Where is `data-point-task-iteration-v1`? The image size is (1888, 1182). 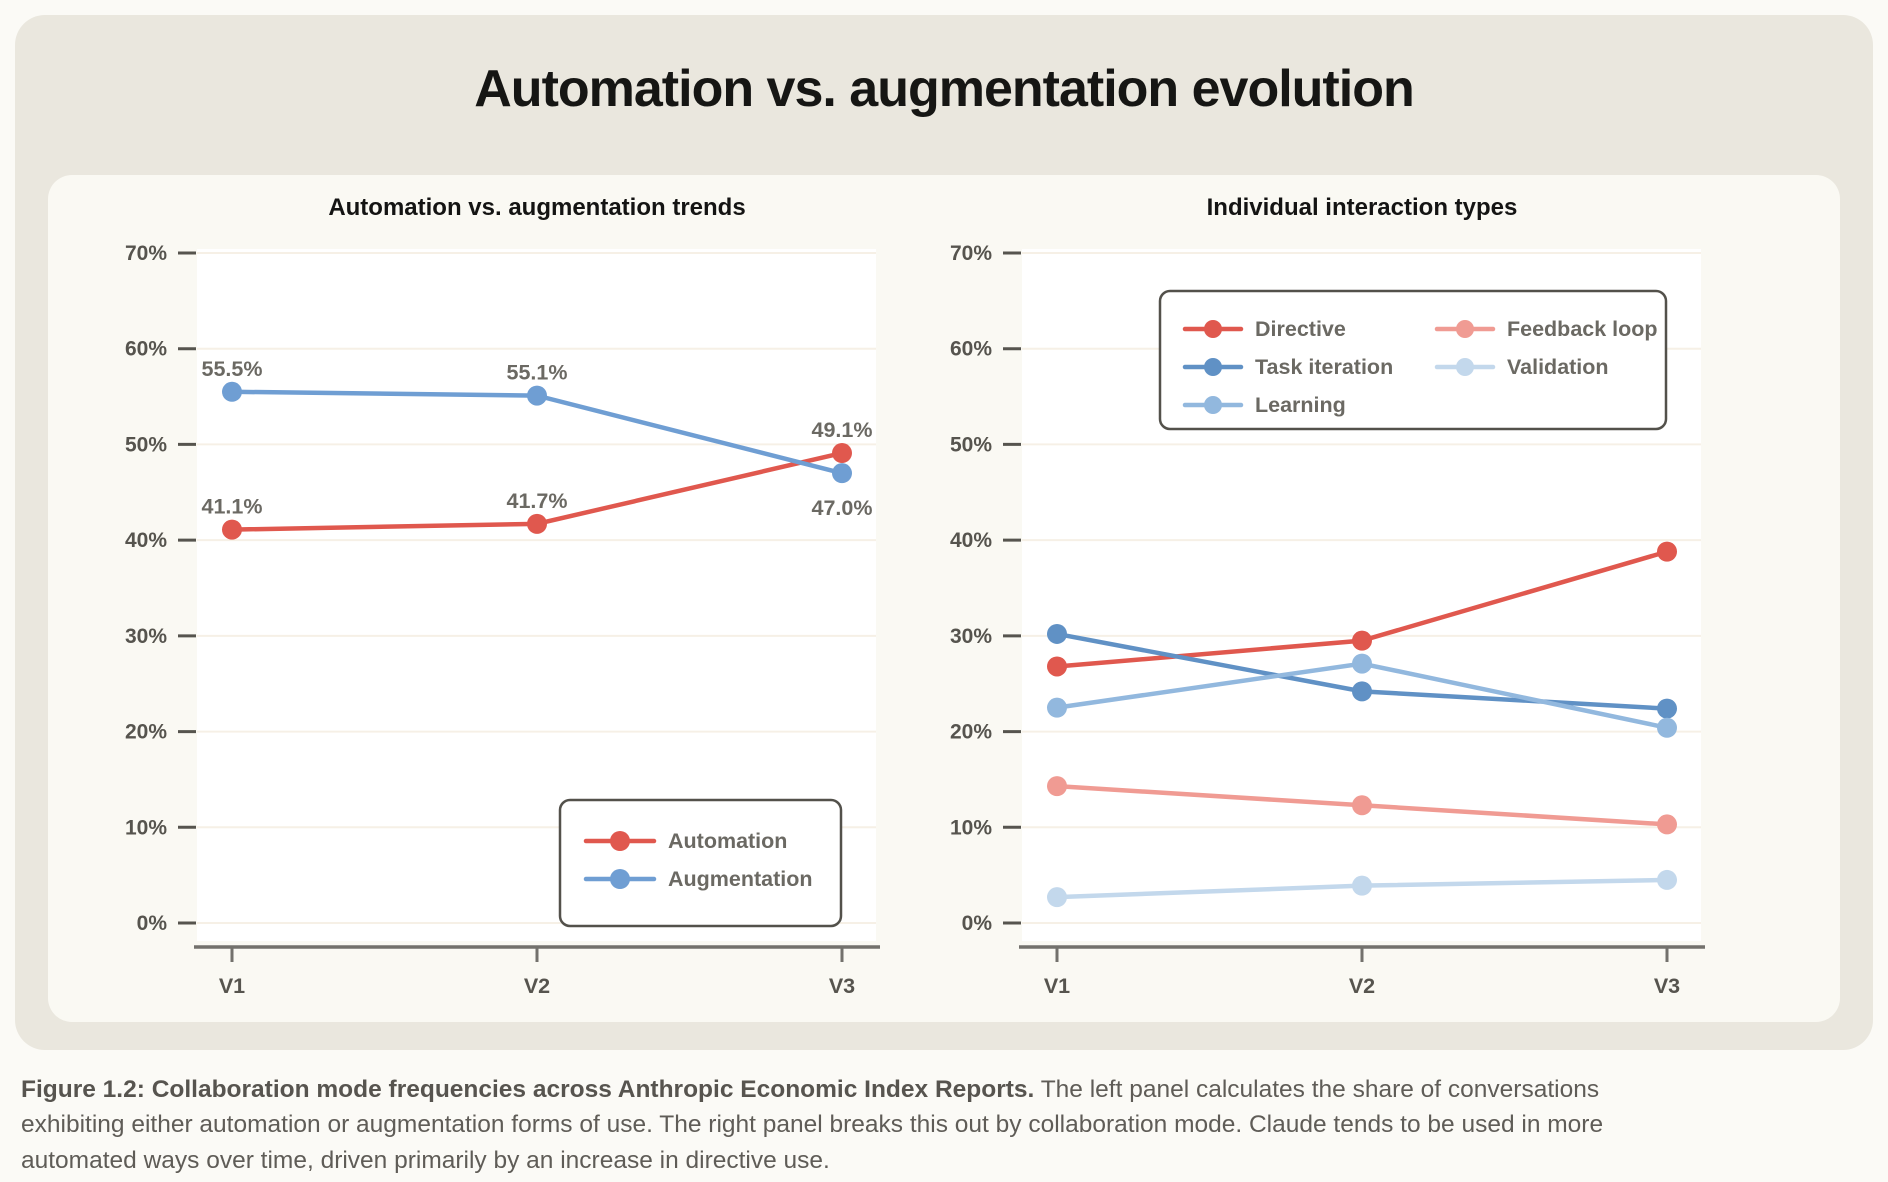 data-point-task-iteration-v1 is located at coordinates (1057, 633).